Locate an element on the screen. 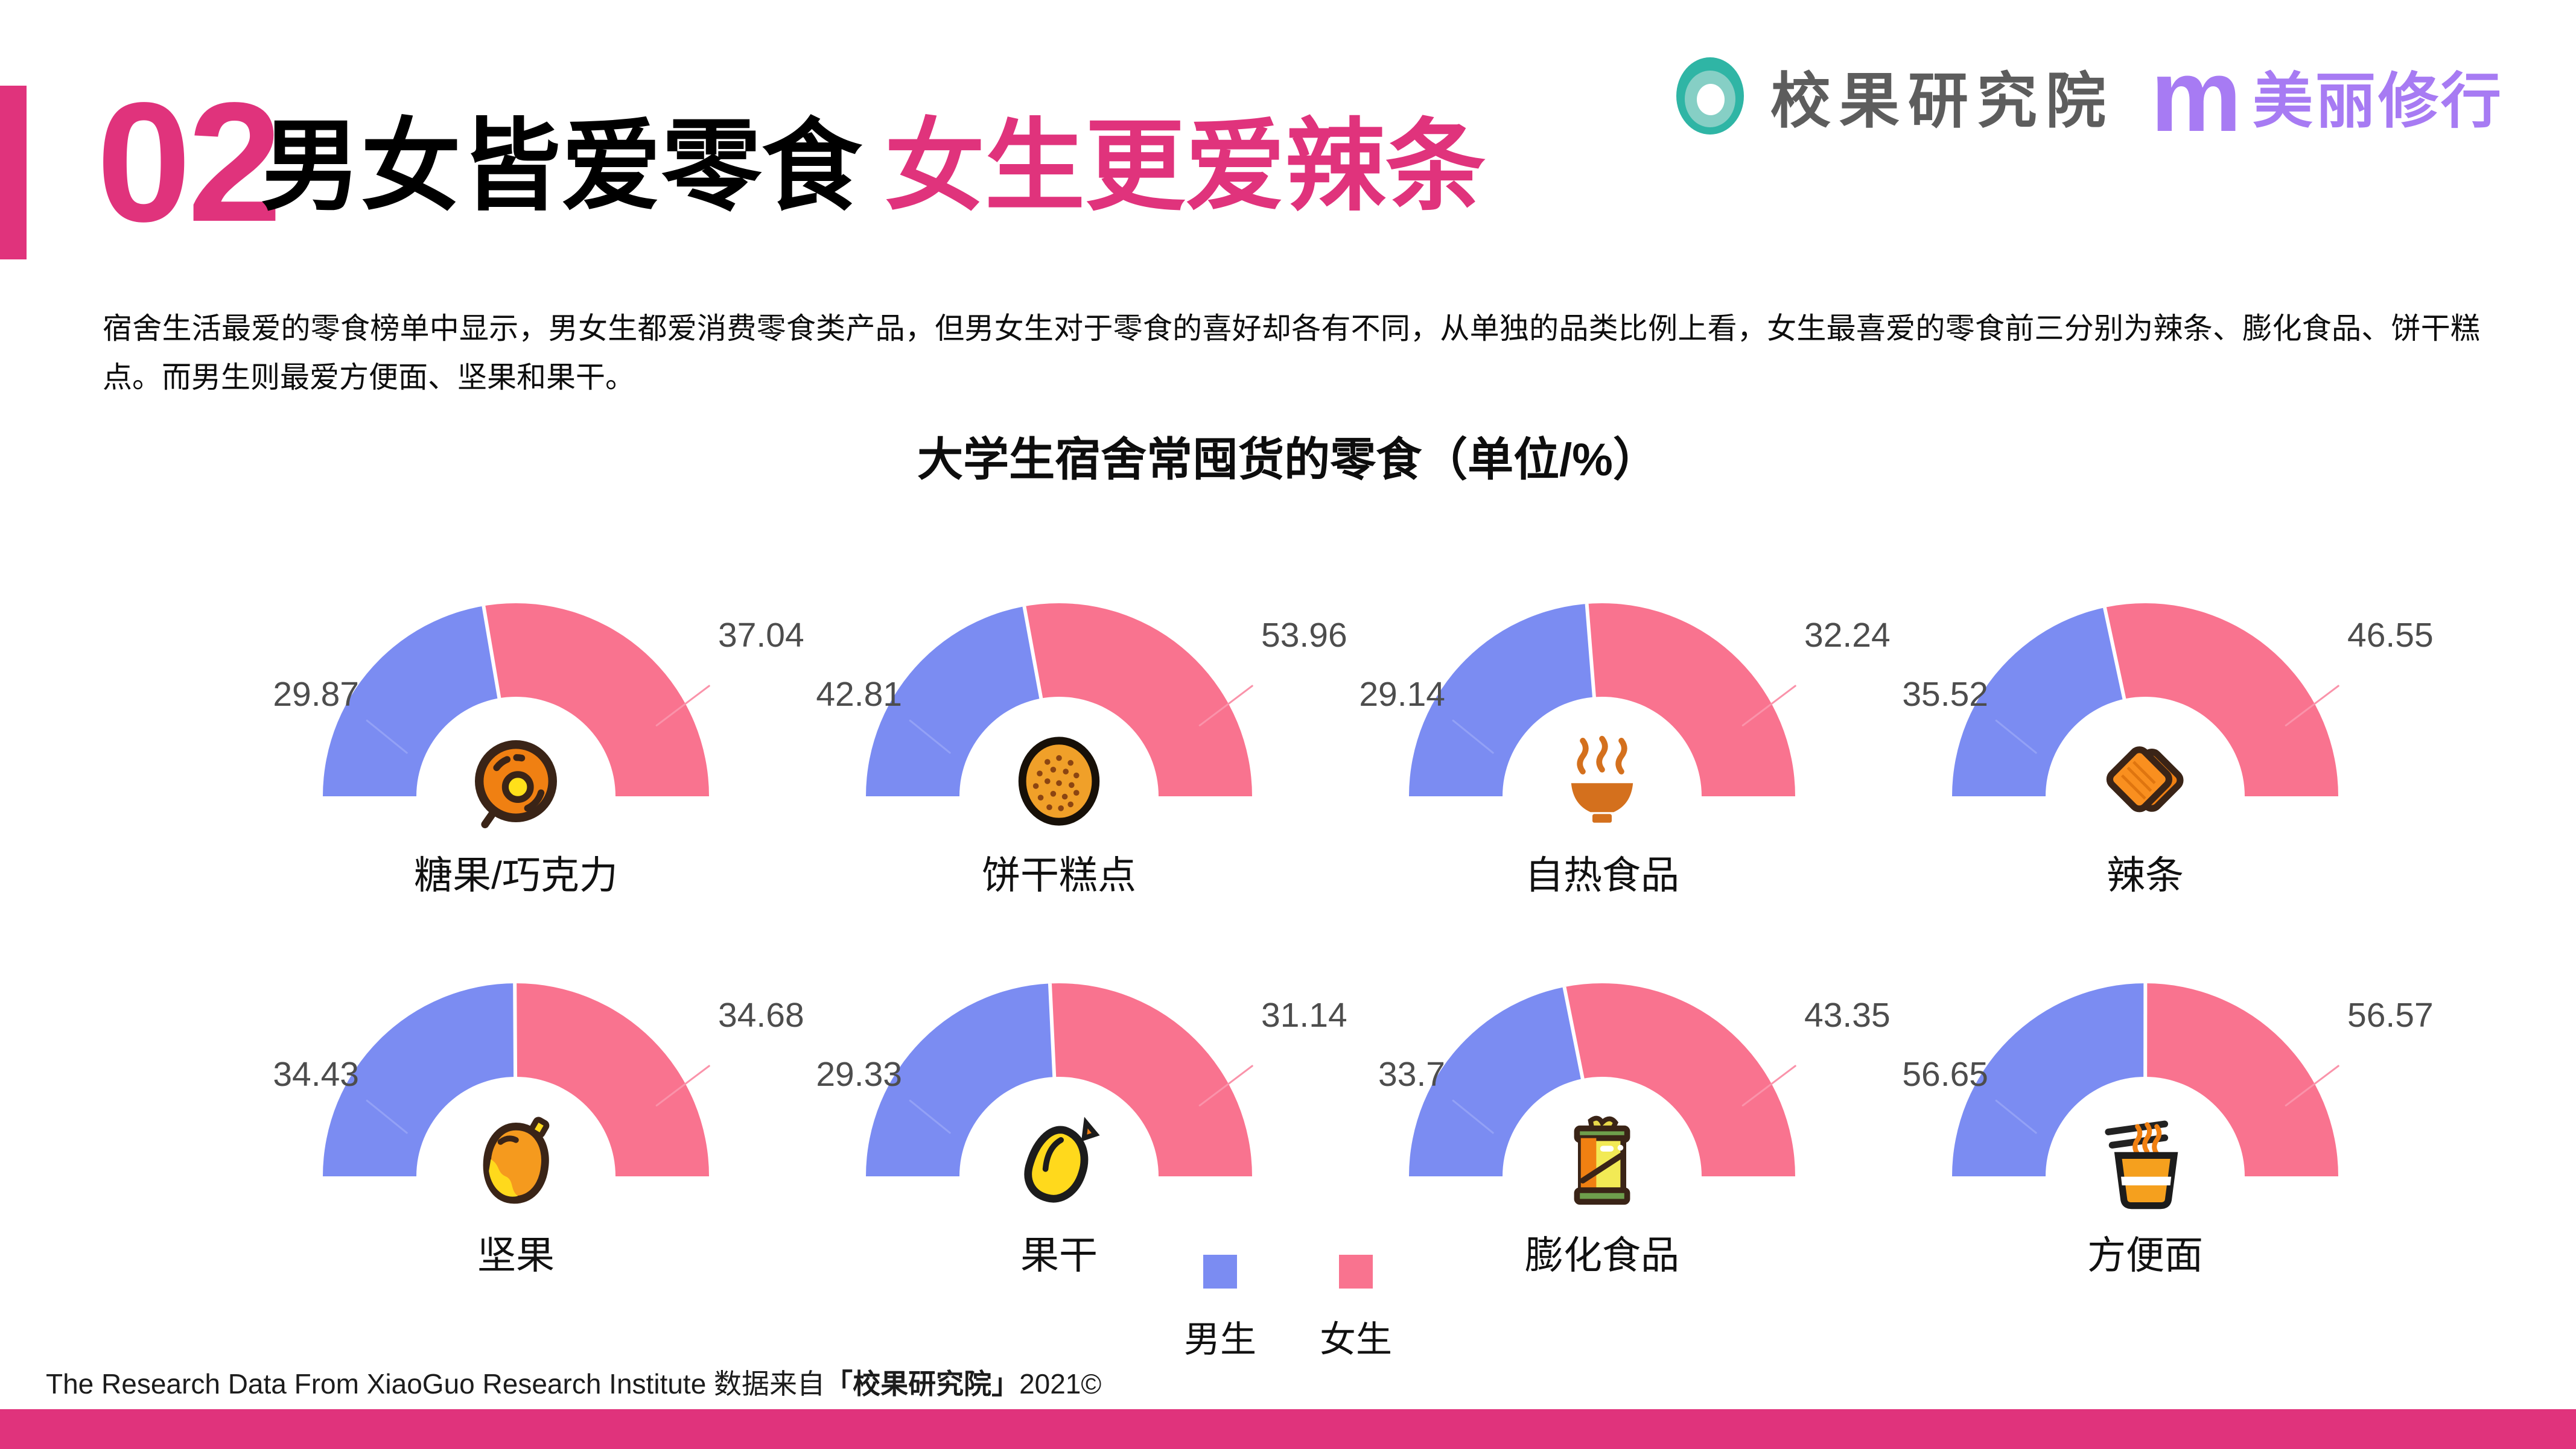  gauge-instant-noodles: 56.65 56.57 方便面 is located at coordinates (2145, 1134).